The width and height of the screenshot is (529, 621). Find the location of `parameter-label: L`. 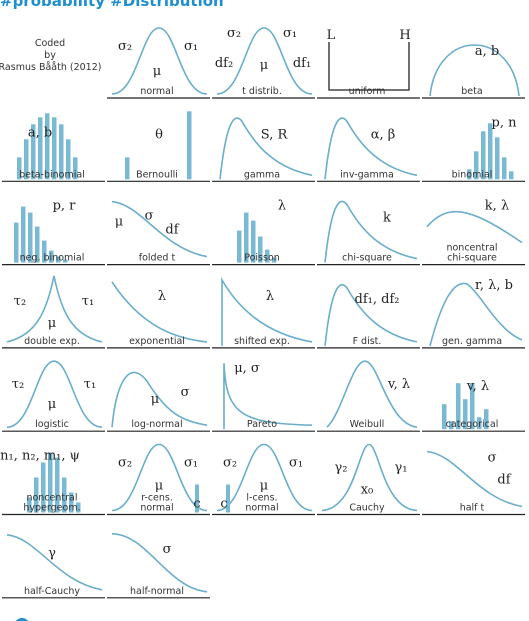

parameter-label: L is located at coordinates (331, 35).